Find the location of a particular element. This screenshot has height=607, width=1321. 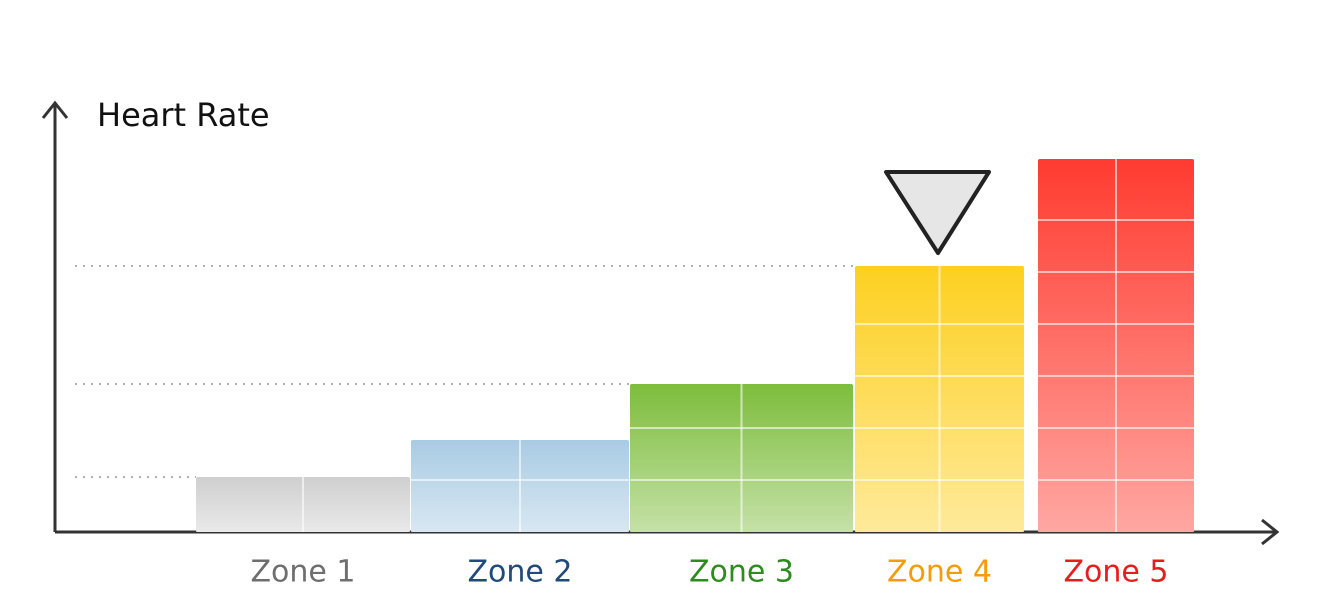

y-axis-arrow is located at coordinates (55, 109).